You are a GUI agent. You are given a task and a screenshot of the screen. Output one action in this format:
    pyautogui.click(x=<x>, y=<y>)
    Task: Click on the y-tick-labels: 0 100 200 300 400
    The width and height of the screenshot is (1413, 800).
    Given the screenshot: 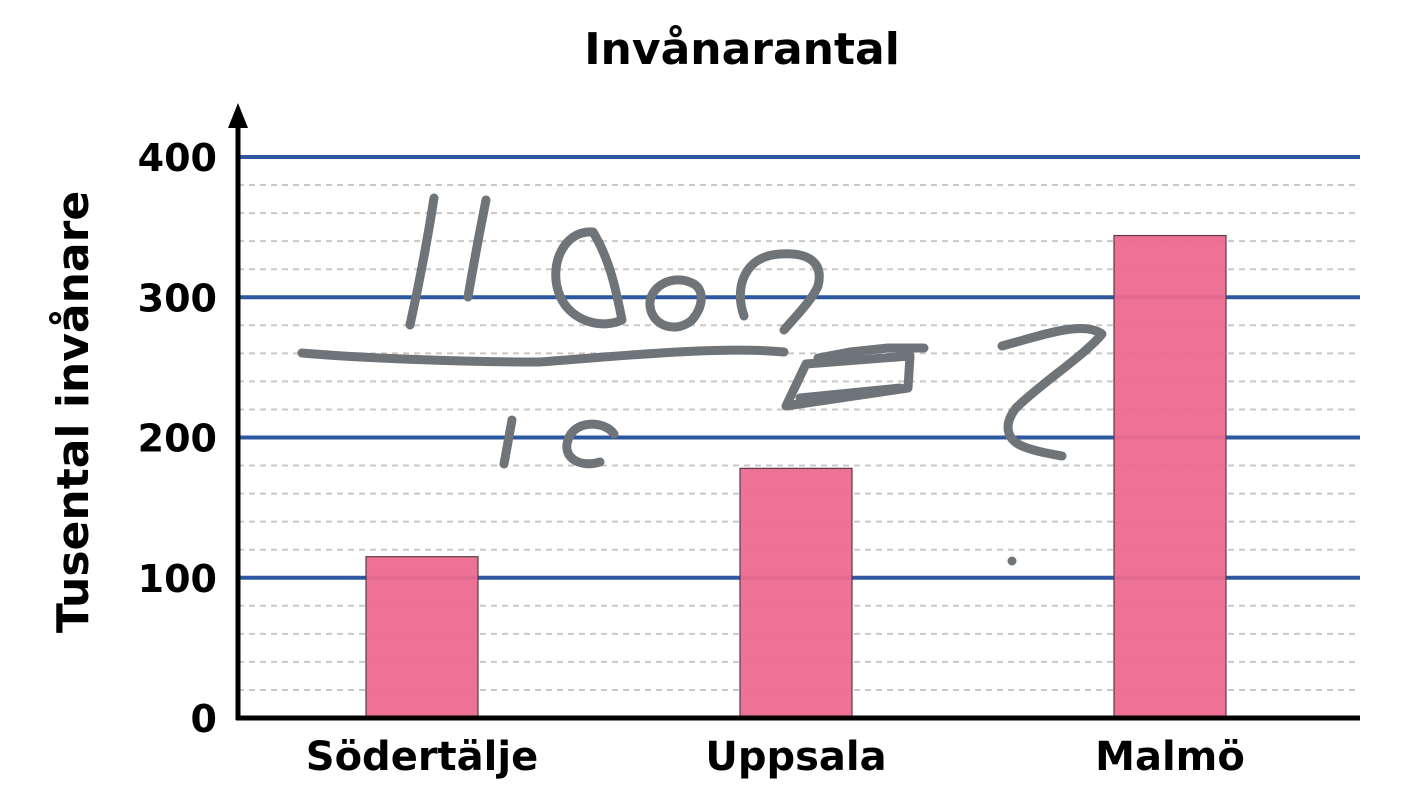 What is the action you would take?
    pyautogui.click(x=177, y=438)
    